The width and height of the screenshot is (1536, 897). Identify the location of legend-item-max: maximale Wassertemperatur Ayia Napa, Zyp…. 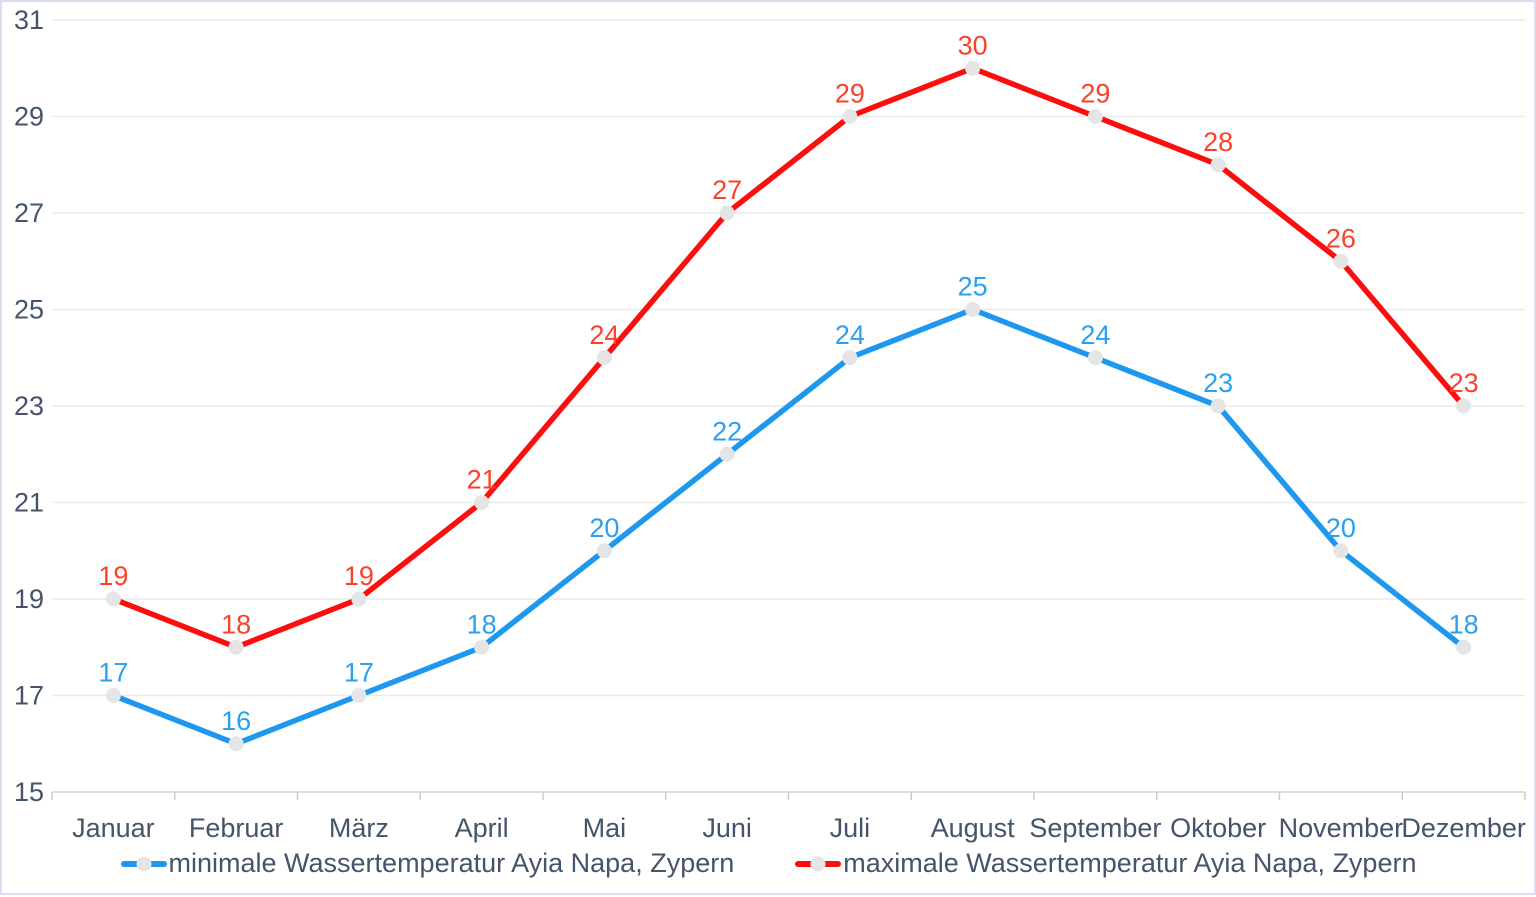
(1105, 863).